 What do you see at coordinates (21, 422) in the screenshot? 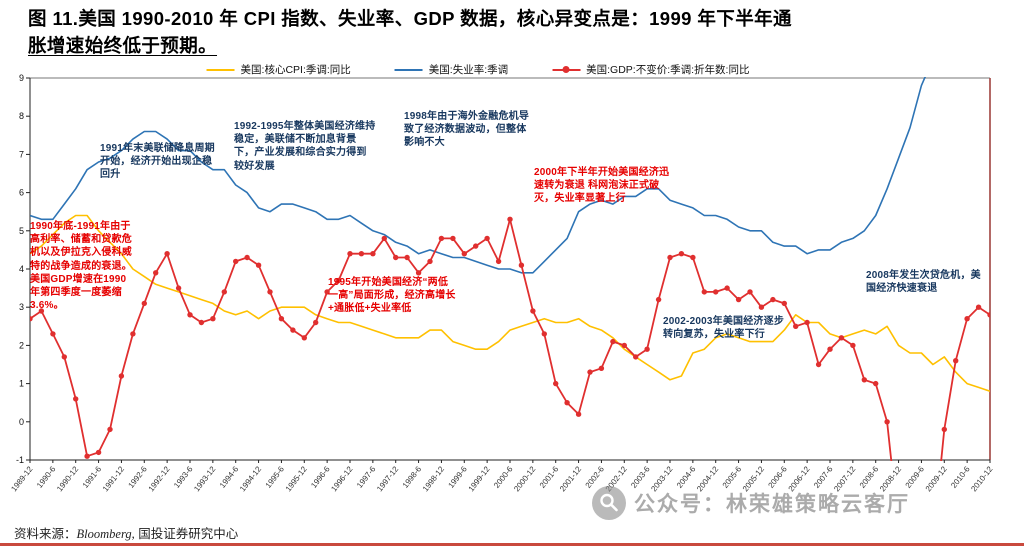
I see `y-axis-label: 0` at bounding box center [21, 422].